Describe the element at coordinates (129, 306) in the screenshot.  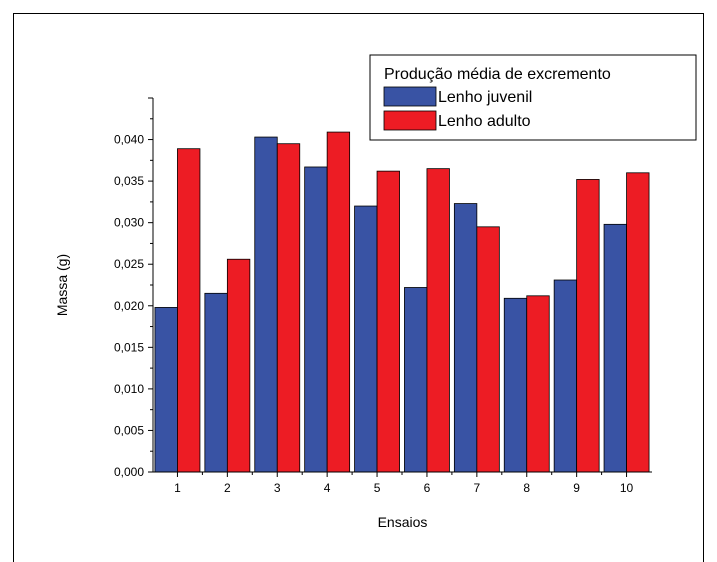
I see `y-tick-label: 0,020` at that location.